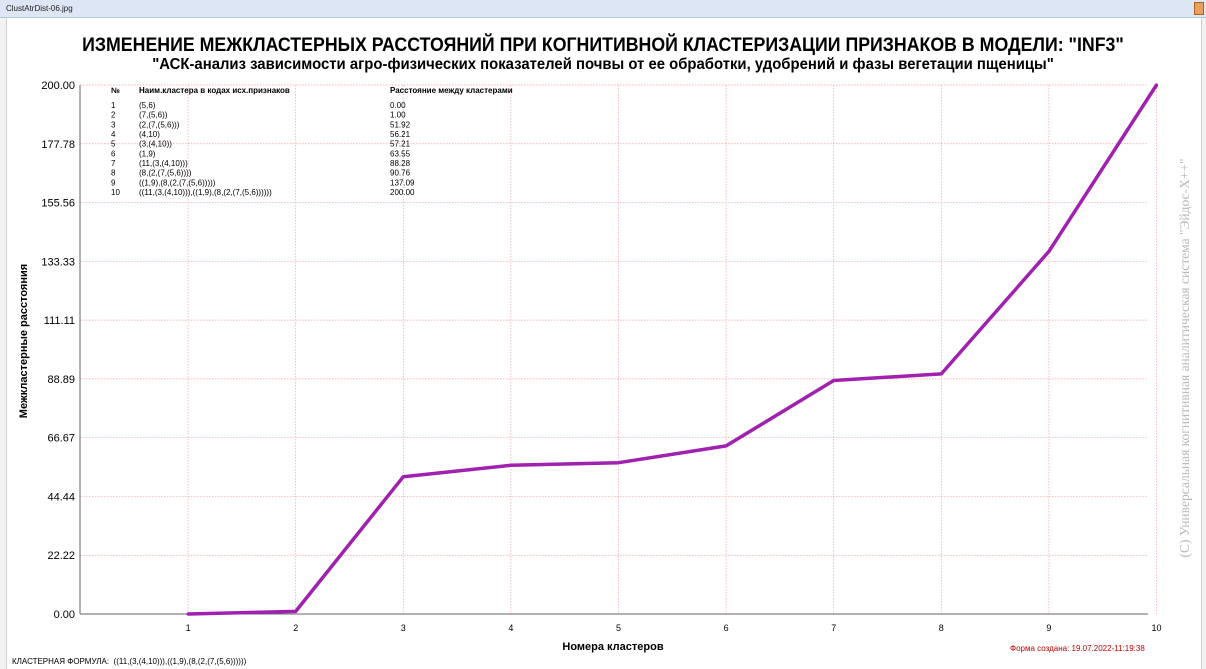  I want to click on y-tick-label: 0.00, so click(64, 615).